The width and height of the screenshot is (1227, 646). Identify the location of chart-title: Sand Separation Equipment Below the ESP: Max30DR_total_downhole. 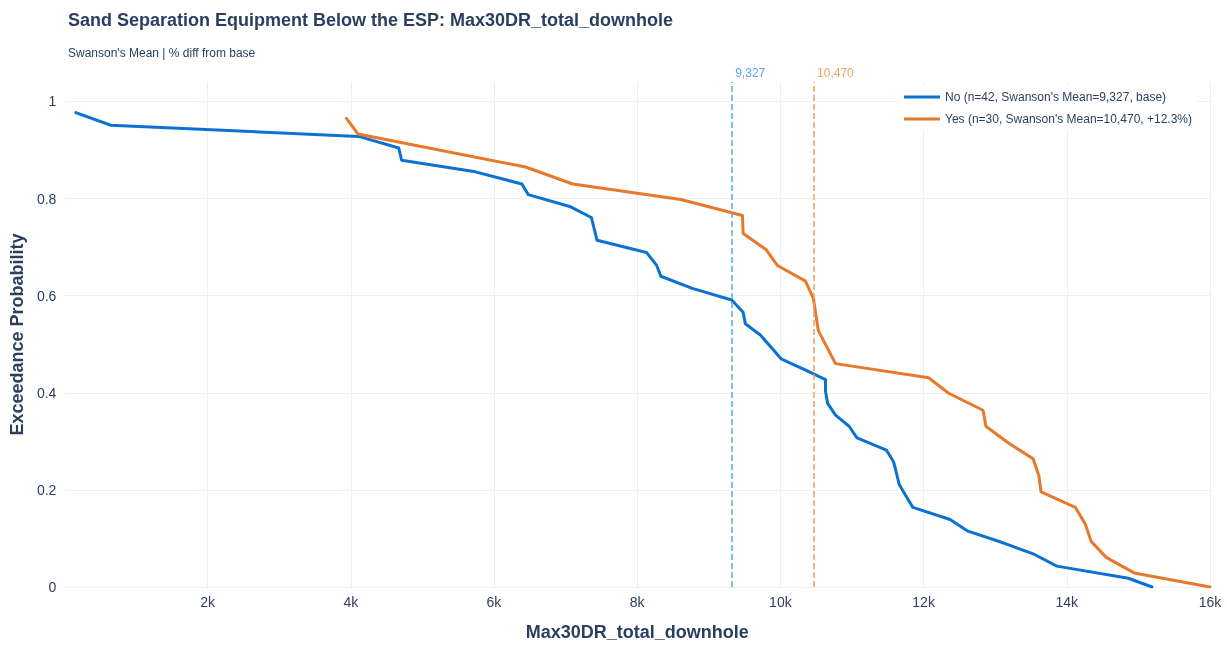
(371, 20).